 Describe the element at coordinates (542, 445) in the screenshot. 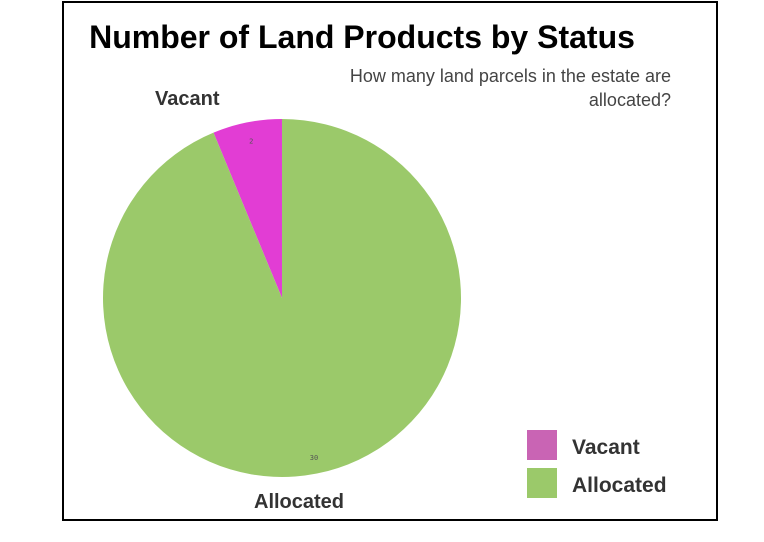

I see `legend-swatch-vacant` at that location.